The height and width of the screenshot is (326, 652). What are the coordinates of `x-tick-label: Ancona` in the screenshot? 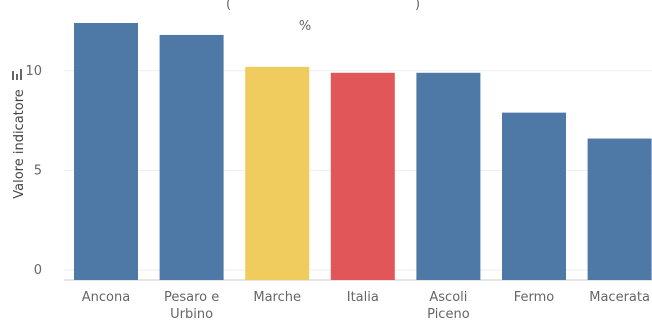 It's located at (106, 297).